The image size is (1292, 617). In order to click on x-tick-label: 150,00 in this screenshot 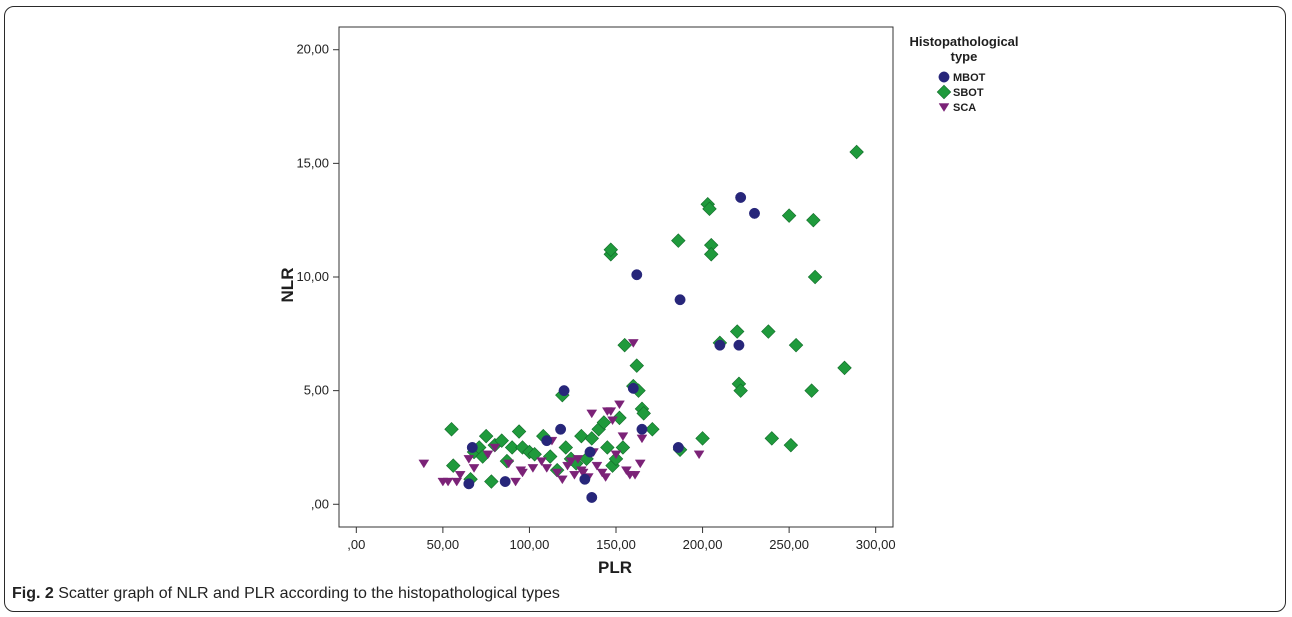, I will do `click(616, 544)`.